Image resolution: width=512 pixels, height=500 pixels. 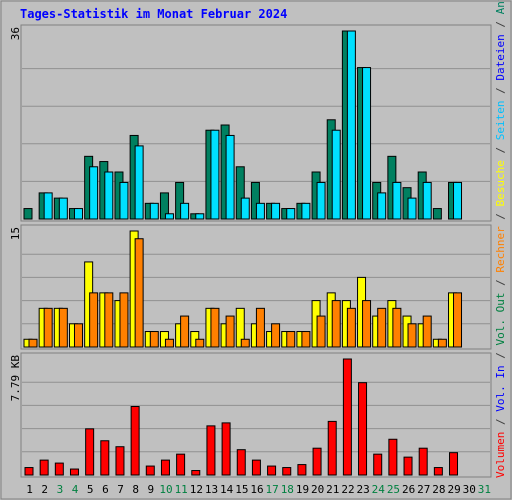 What do you see at coordinates (500, 216) in the screenshot?
I see `legend-item-7: /` at bounding box center [500, 216].